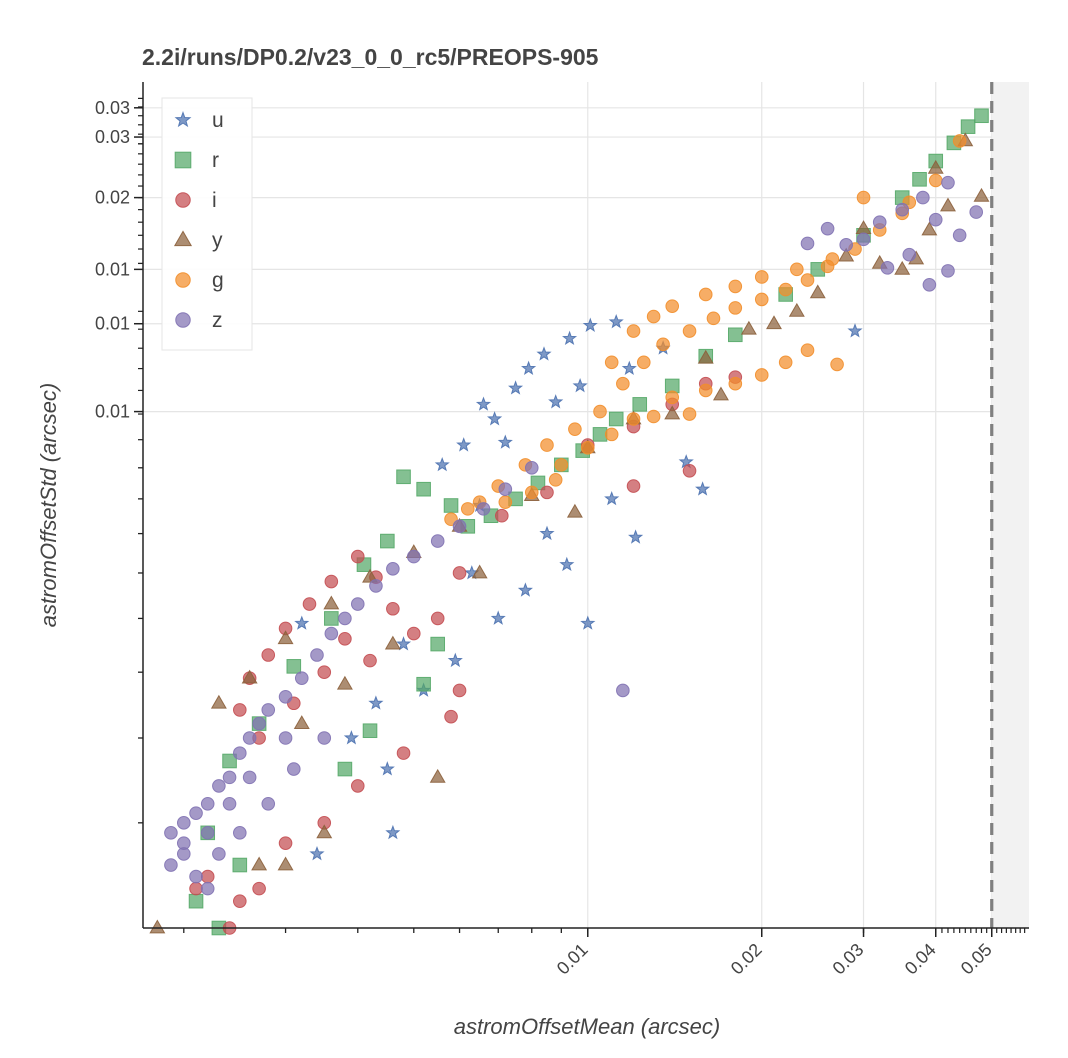 The height and width of the screenshot is (1058, 1068). What do you see at coordinates (199, 280) in the screenshot?
I see `legend-item-g: g` at bounding box center [199, 280].